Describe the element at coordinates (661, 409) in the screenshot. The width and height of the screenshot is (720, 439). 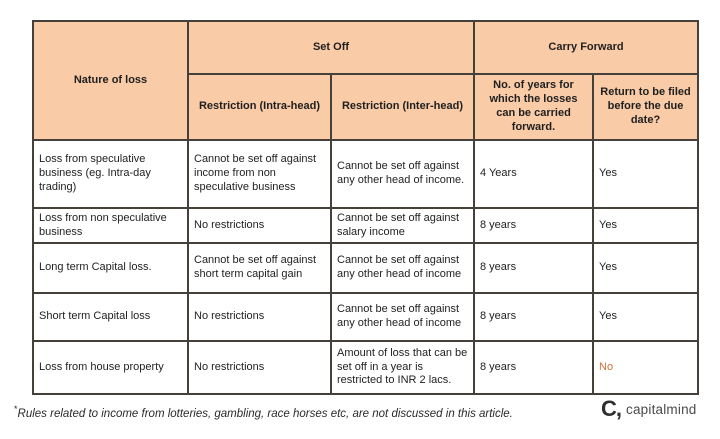
I see `capitalmind-logo-text: capitalmind` at that location.